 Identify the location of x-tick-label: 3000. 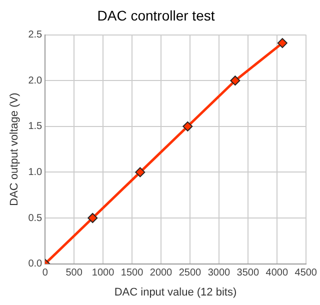
(219, 273).